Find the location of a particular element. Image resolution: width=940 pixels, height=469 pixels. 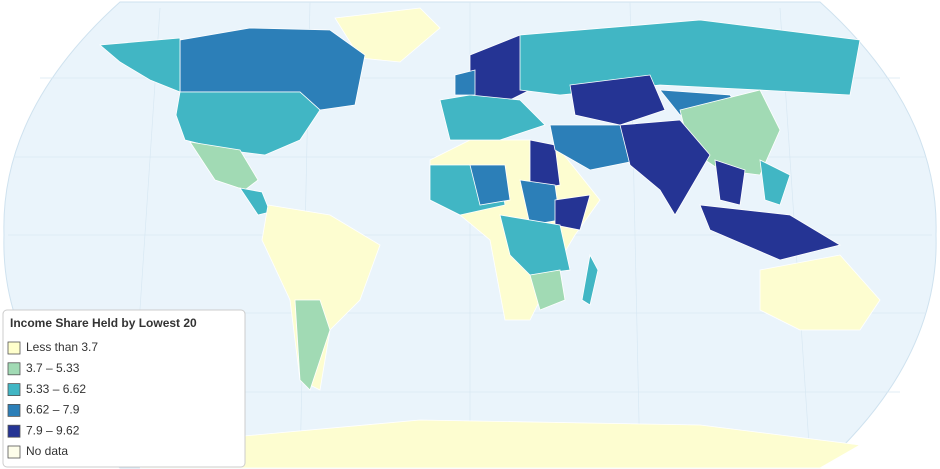

legend-label: 5.33 – 6.62 is located at coordinates (56, 389).